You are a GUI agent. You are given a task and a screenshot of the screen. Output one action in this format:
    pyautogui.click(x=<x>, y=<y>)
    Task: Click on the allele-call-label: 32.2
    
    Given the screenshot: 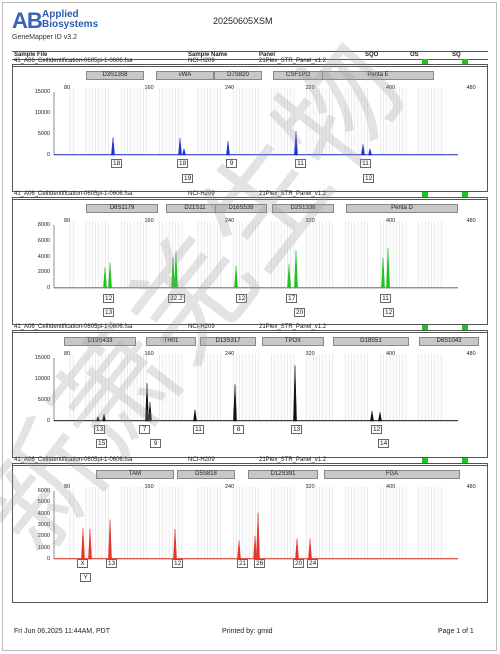 What is the action you would take?
    pyautogui.click(x=176, y=298)
    